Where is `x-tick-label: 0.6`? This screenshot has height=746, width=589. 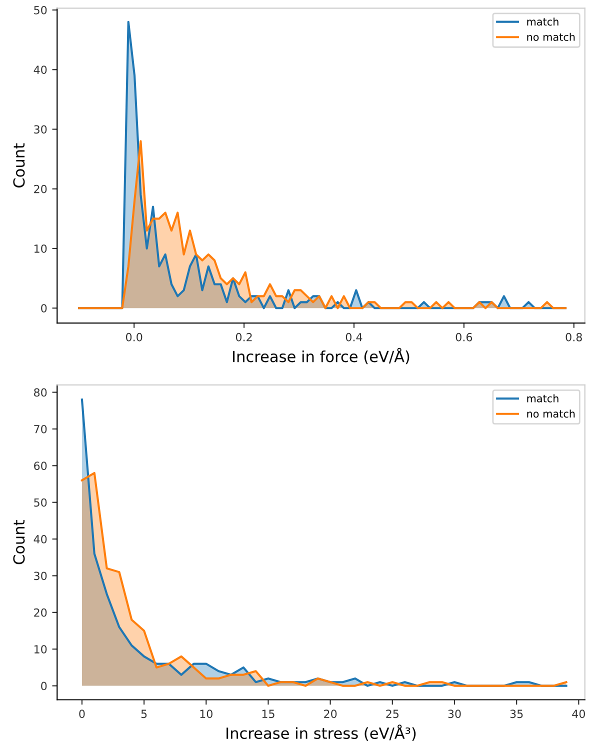
x-tick-label: 0.6 is located at coordinates (464, 337).